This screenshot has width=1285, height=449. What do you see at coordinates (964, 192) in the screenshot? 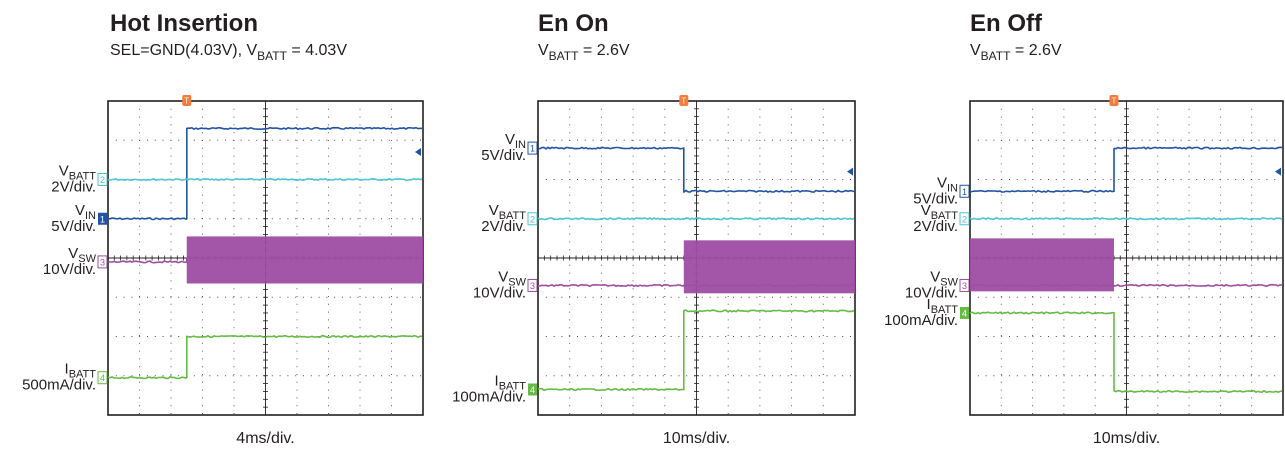
I see `channel-marker-number: 1` at bounding box center [964, 192].